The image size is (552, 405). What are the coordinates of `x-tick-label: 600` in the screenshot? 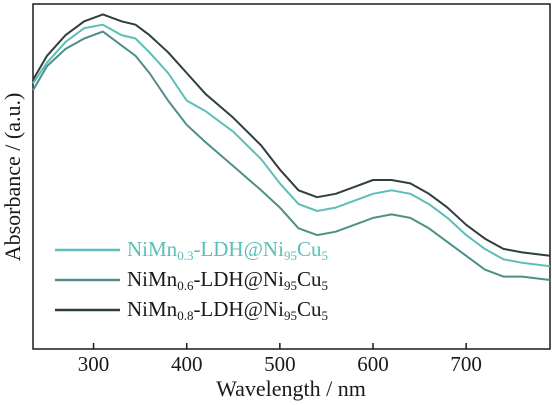 It's located at (373, 364).